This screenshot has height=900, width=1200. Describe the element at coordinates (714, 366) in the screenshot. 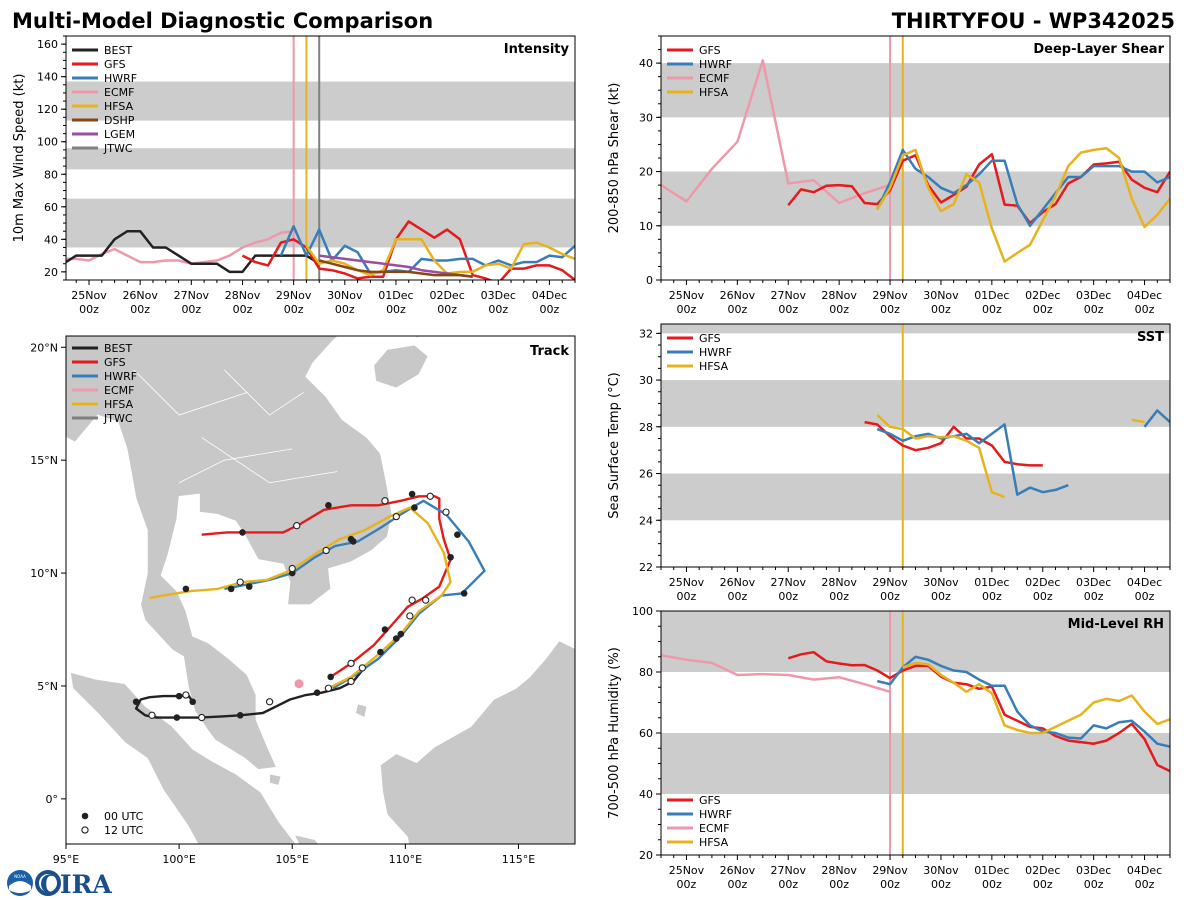

I see `legend-label: HFSA` at that location.